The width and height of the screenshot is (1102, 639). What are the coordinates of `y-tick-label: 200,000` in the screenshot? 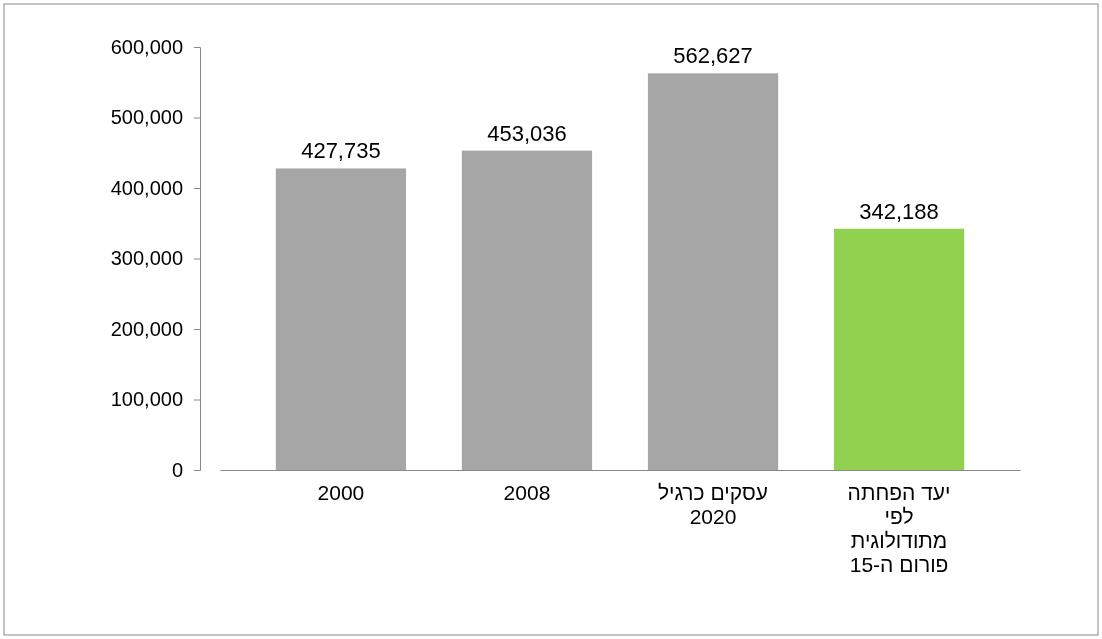 It's located at (146, 328).